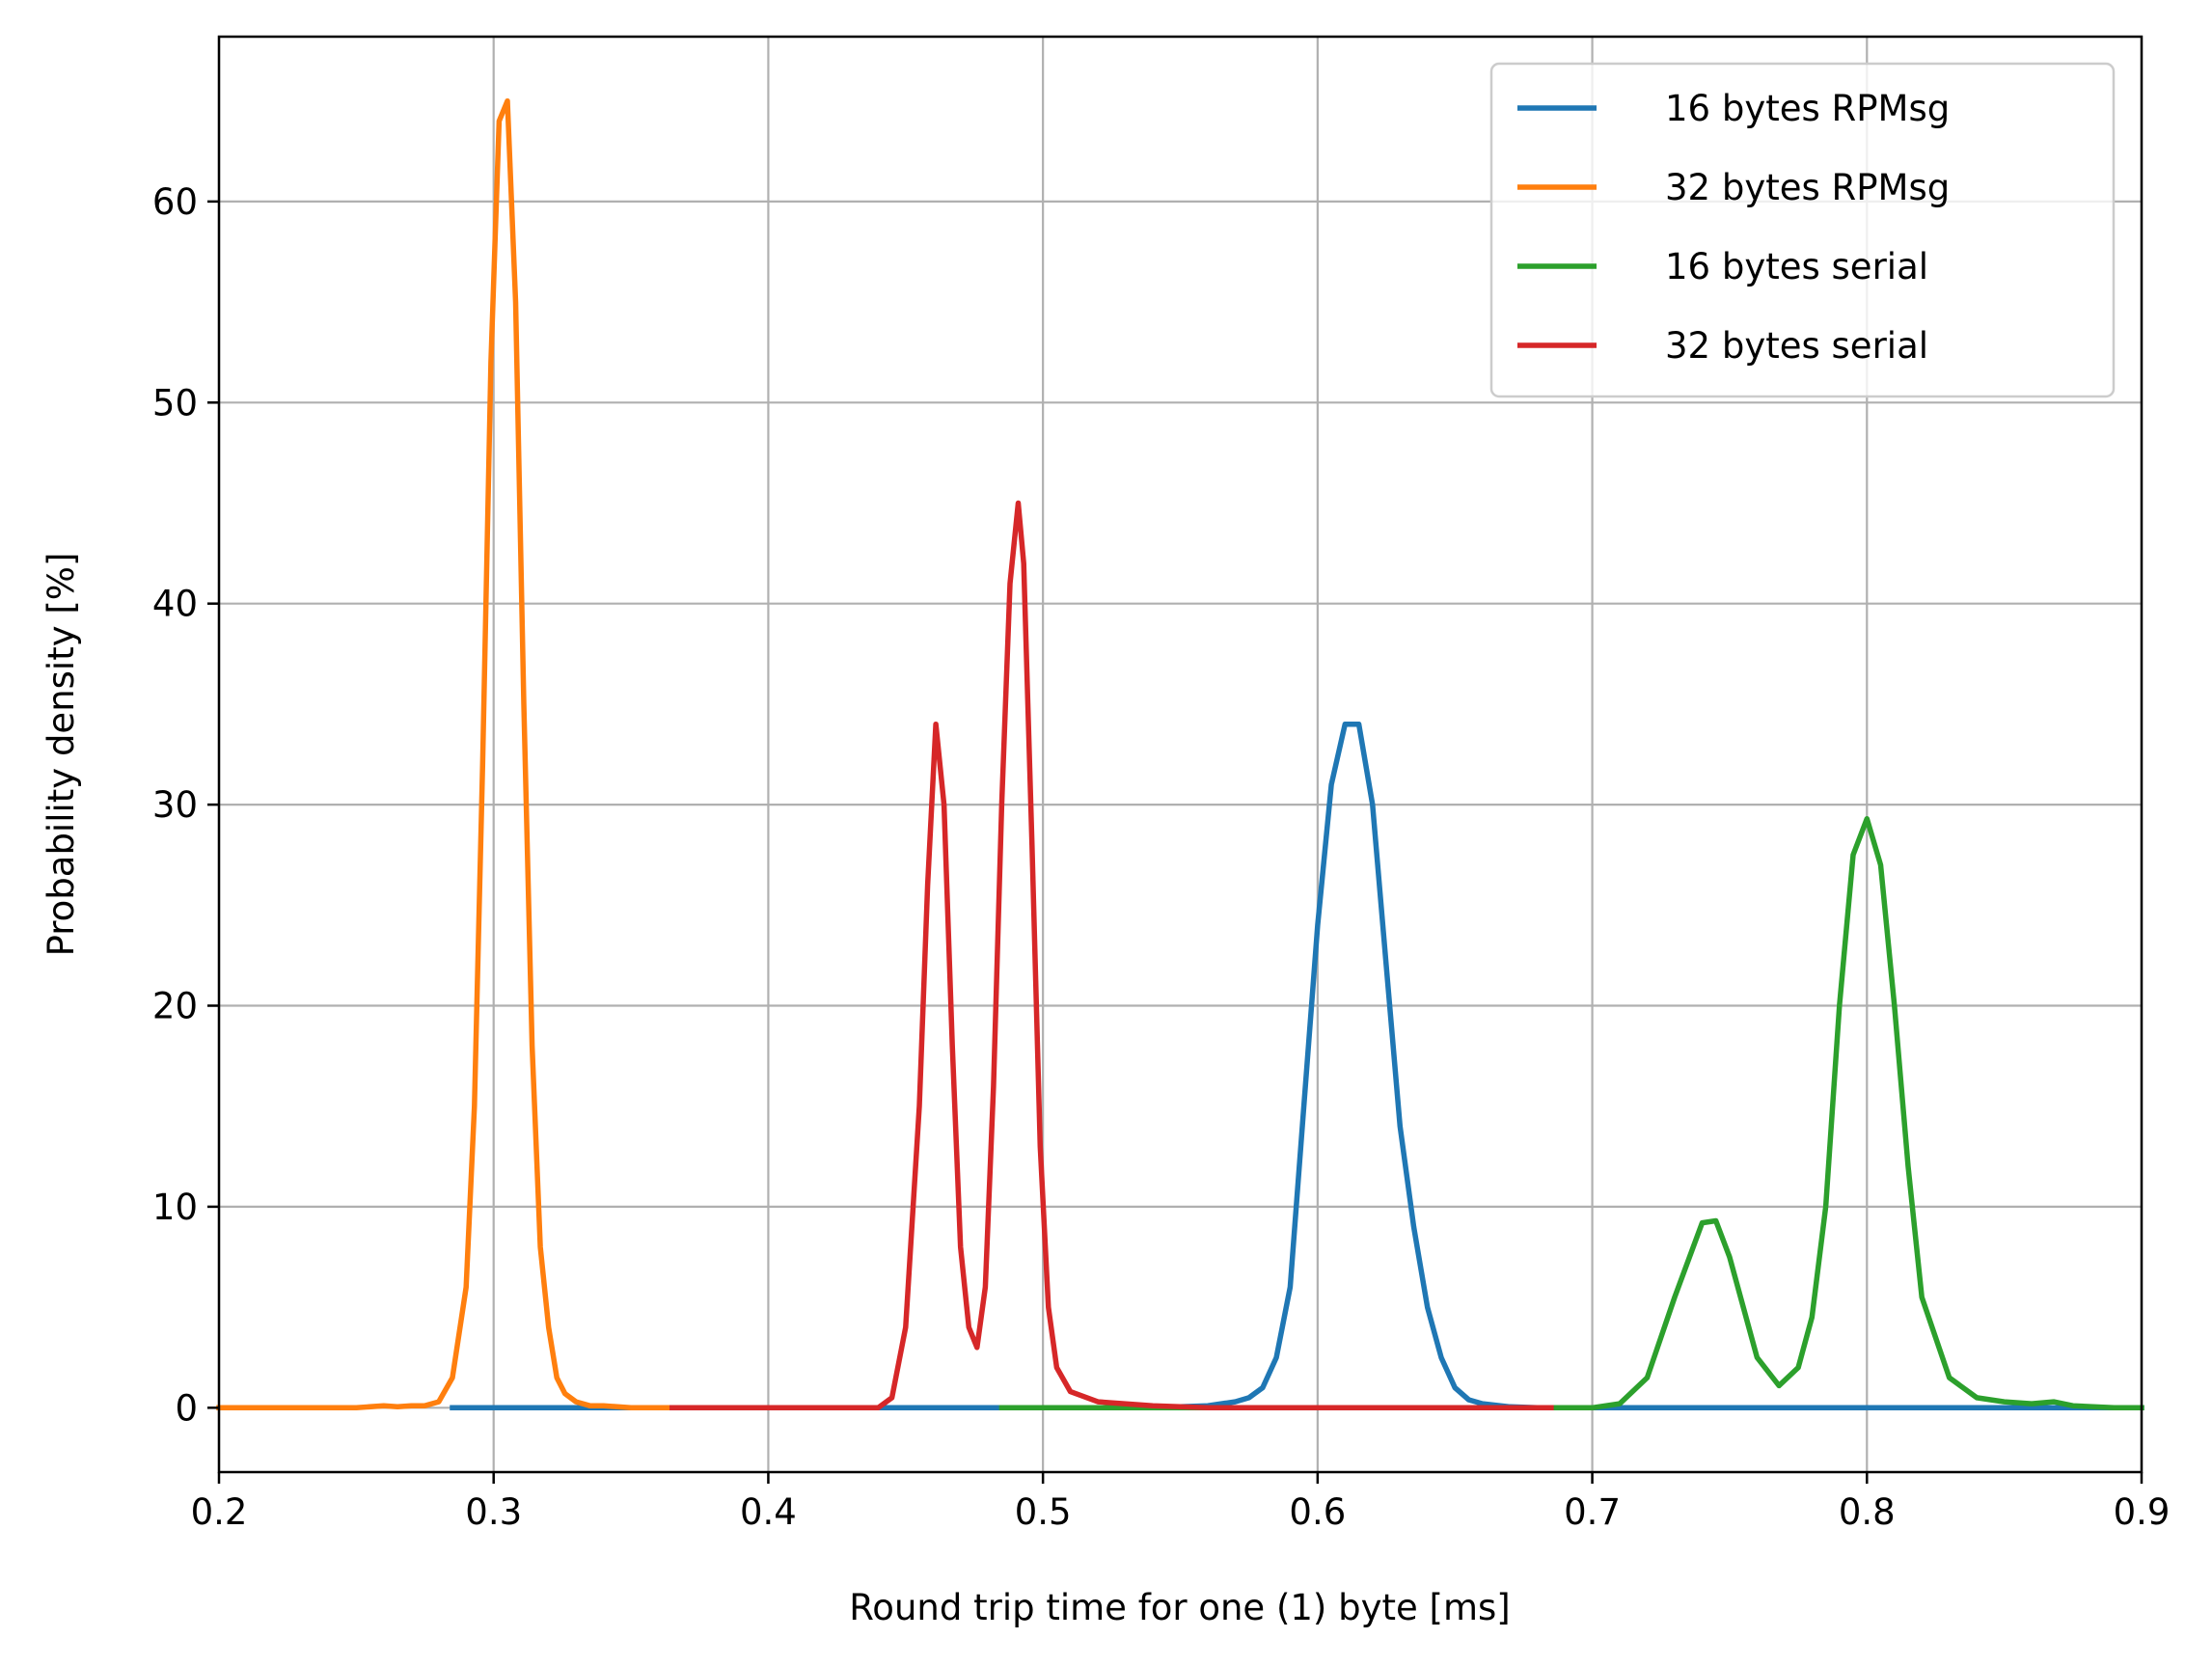 Image resolution: width=2212 pixels, height=1666 pixels. I want to click on y-tick-label-1: 10, so click(175, 1207).